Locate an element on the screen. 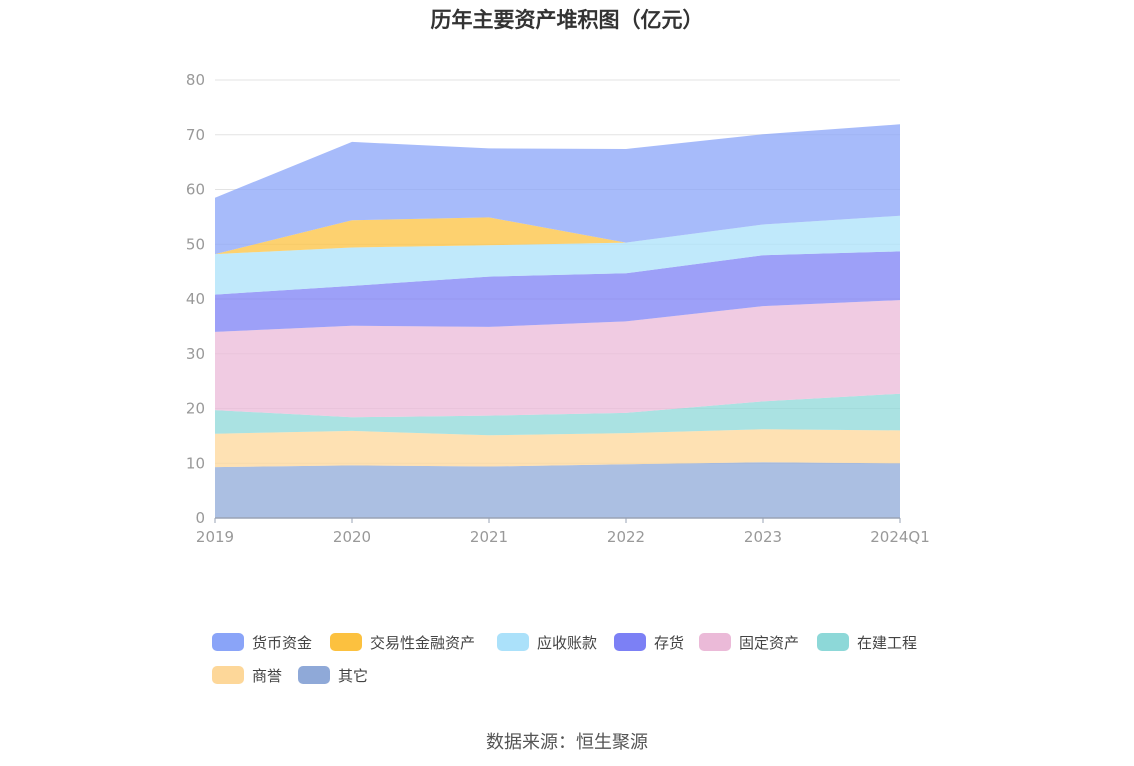 The height and width of the screenshot is (766, 1134). chart-title: 历年主要资产堆积图（亿元） is located at coordinates (567, 20).